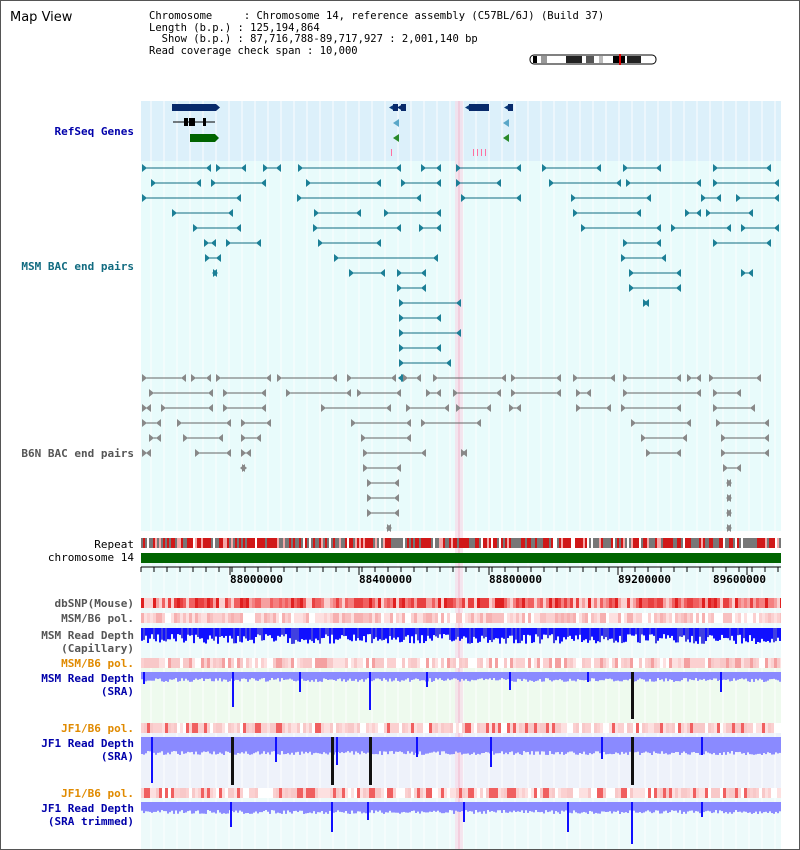 The width and height of the screenshot is (800, 850). What do you see at coordinates (97, 728) in the screenshot?
I see `track-label-jf1-b6-pol: JF1/B6 pol.` at bounding box center [97, 728].